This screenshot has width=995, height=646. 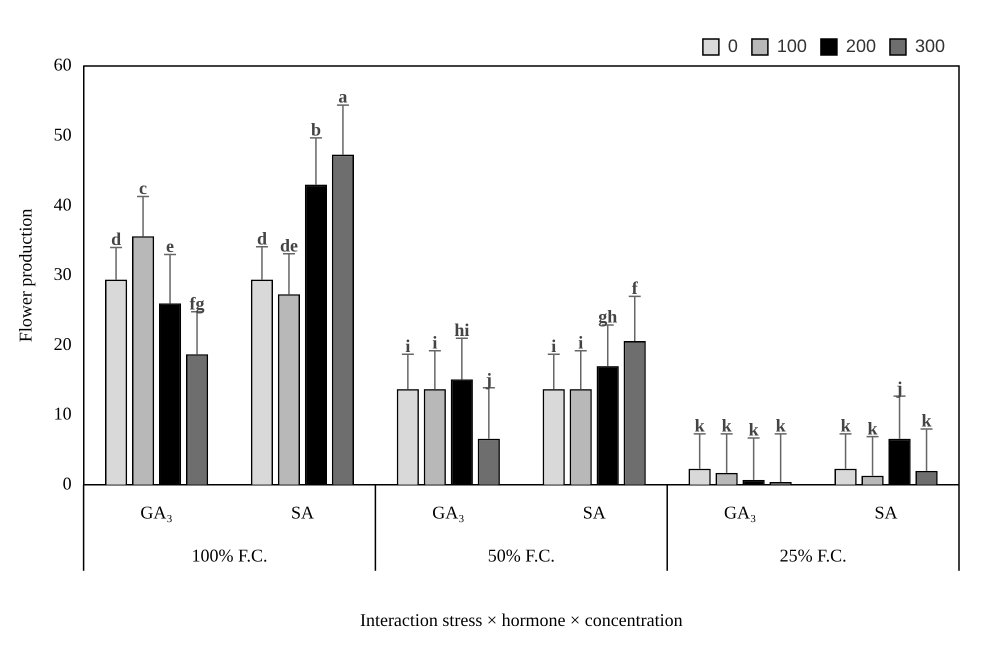 I want to click on y-tick-label: 60, so click(x=63, y=64).